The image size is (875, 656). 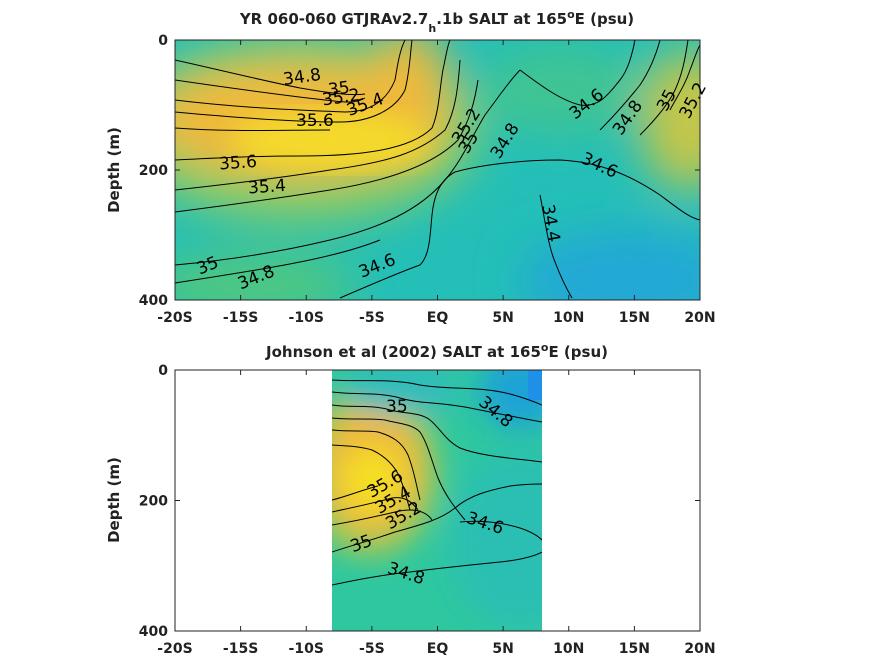 I want to click on panel-obs-x-tick-label: 15N, so click(x=634, y=648).